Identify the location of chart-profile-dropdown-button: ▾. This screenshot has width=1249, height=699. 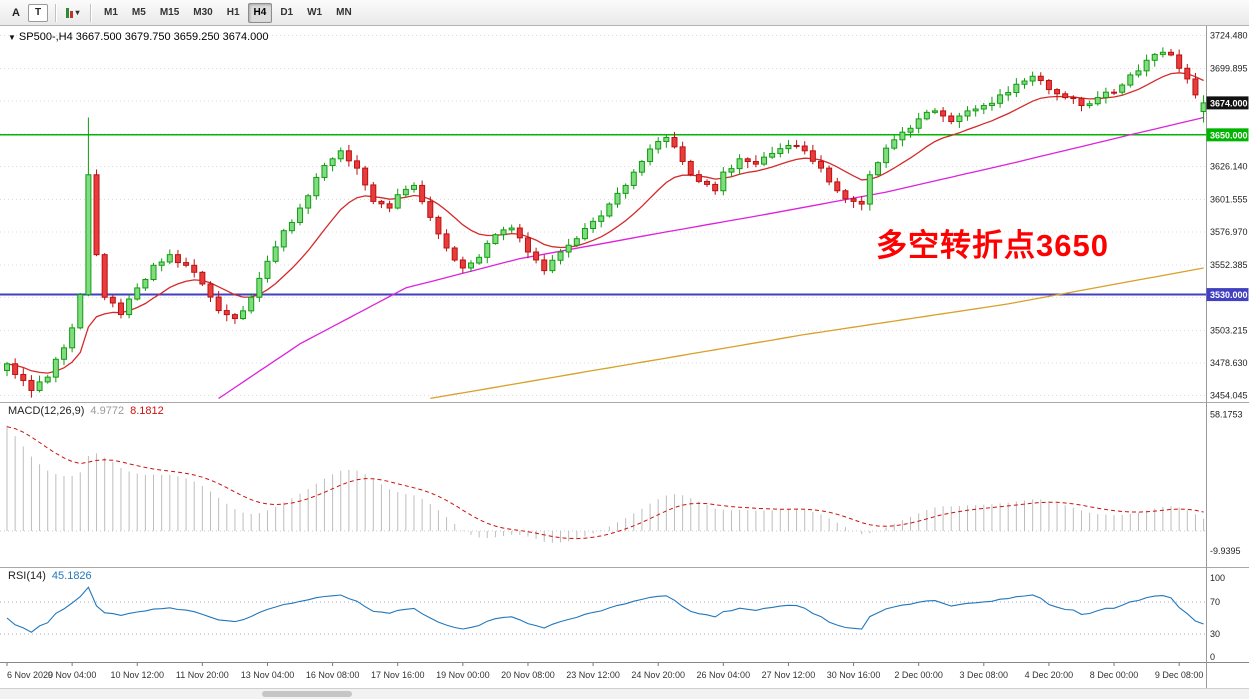
(73, 13).